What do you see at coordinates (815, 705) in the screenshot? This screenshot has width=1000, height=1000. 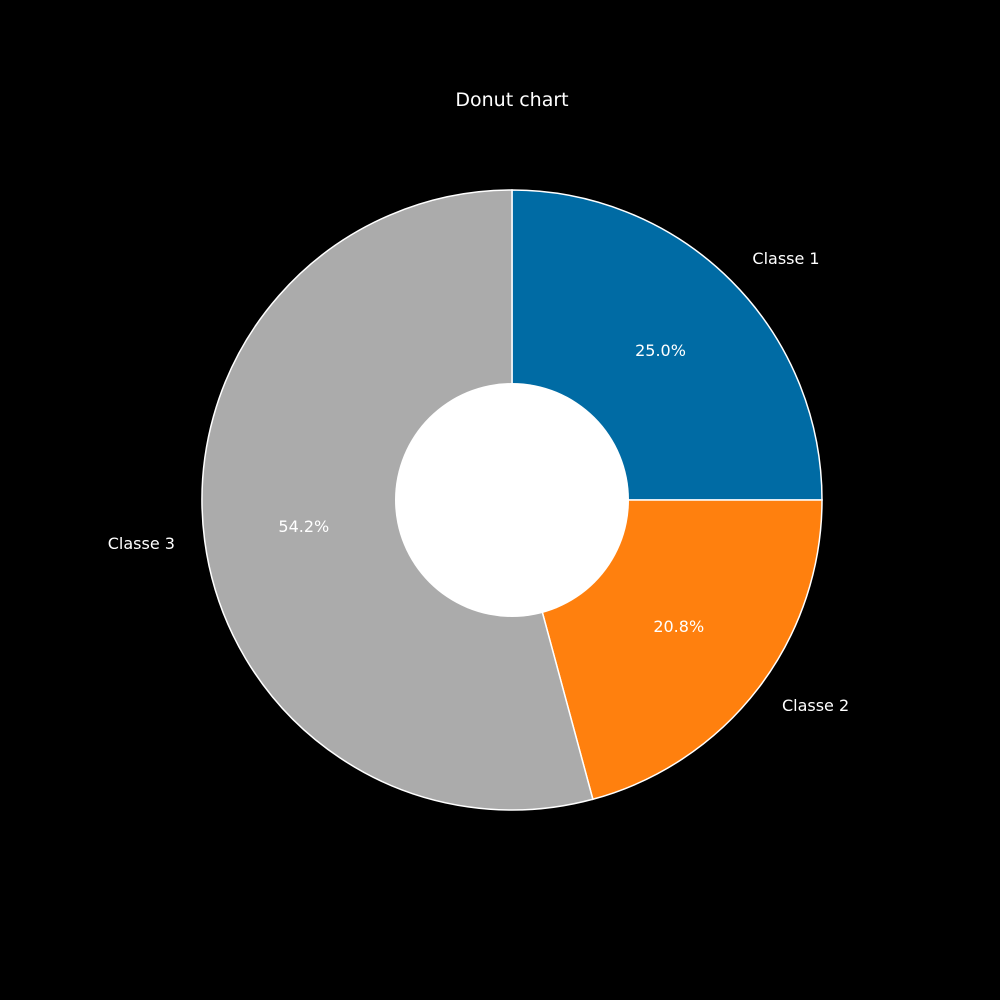 I see `slice-label-2: Classe 2` at bounding box center [815, 705].